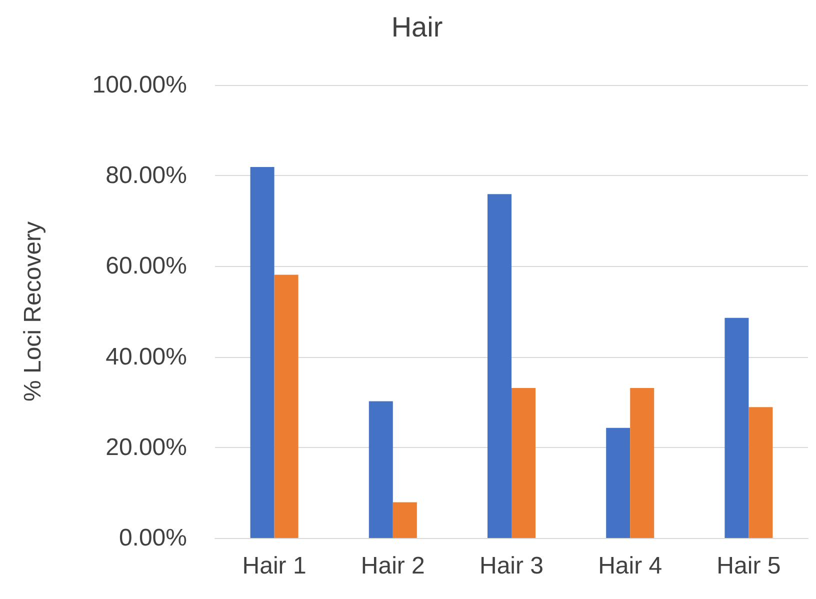 Image resolution: width=816 pixels, height=599 pixels. Describe the element at coordinates (511, 566) in the screenshot. I see `x-tick-label: Hair 3` at that location.